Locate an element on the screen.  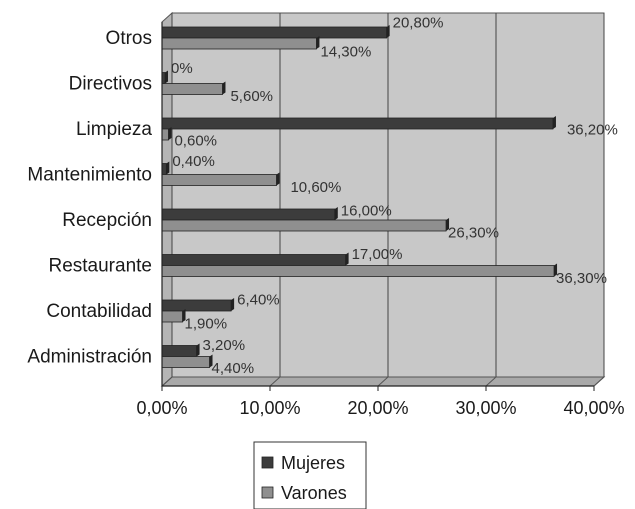
bar-restaurante-varones is located at coordinates (359, 270).